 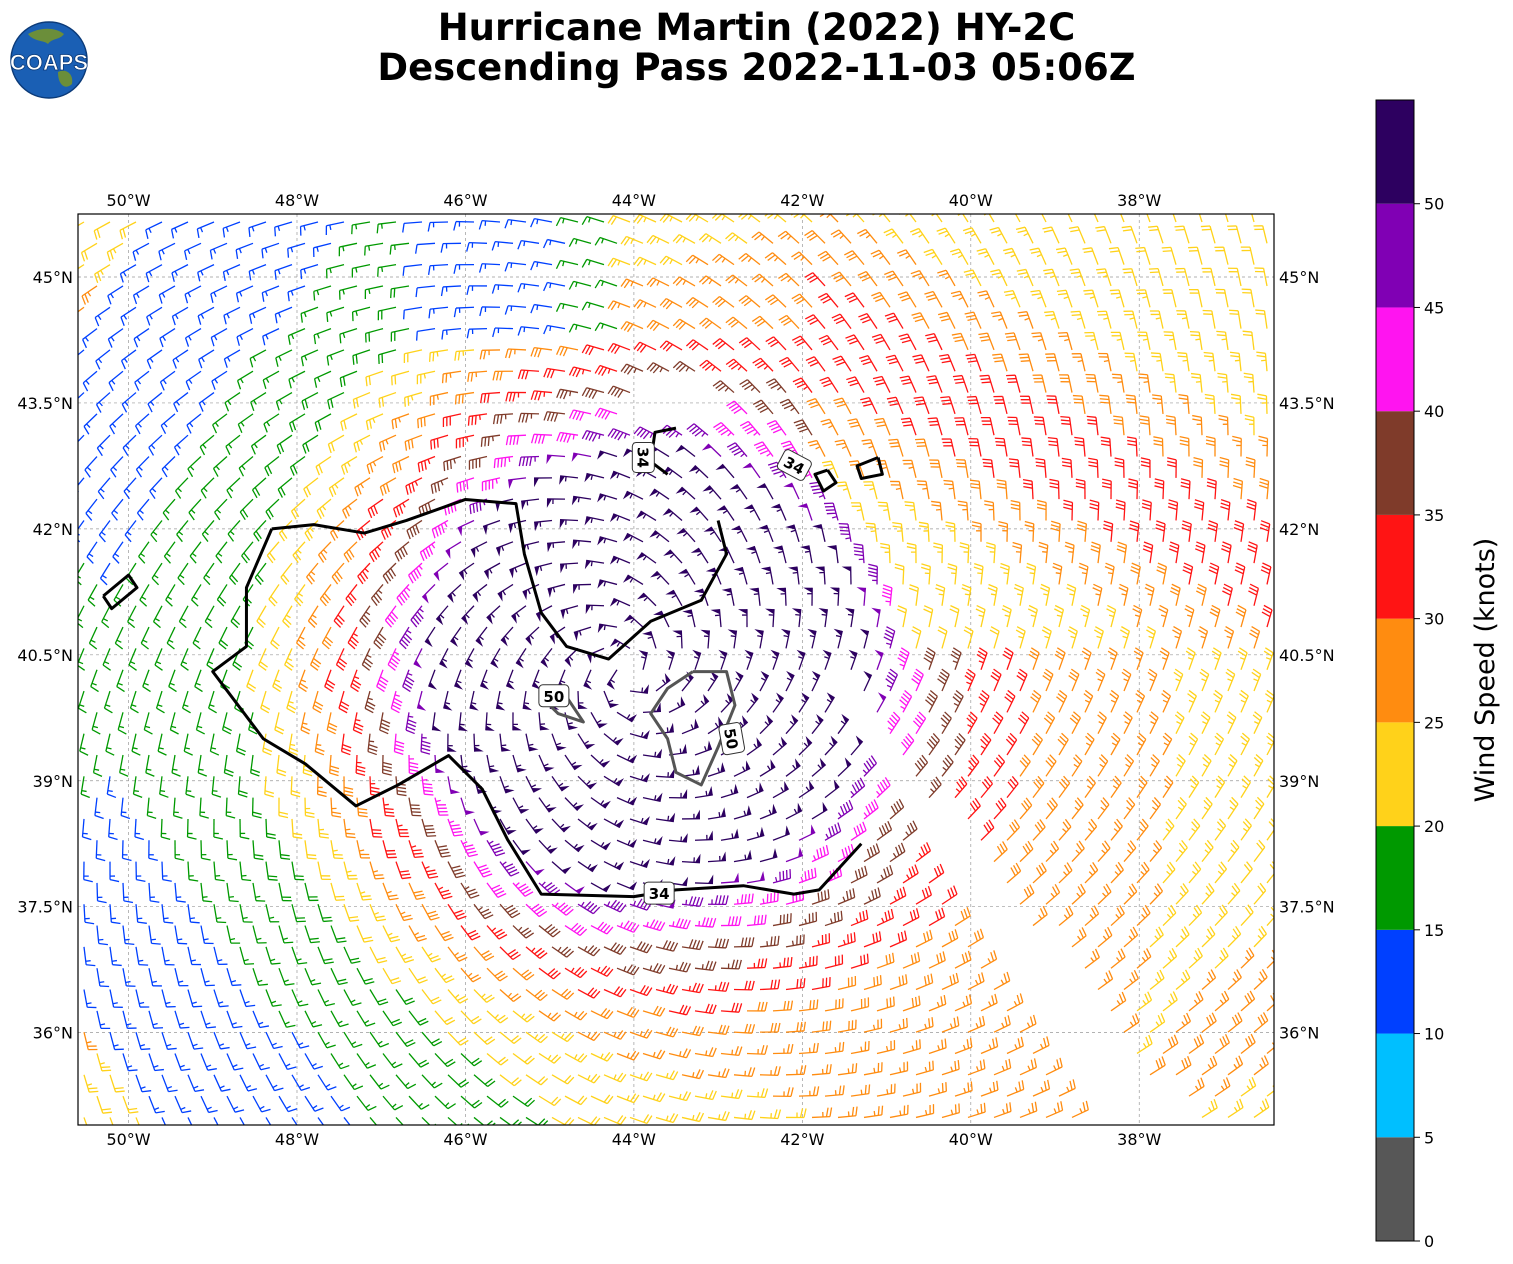 What do you see at coordinates (1395, 981) in the screenshot?
I see `colorbar-bin` at bounding box center [1395, 981].